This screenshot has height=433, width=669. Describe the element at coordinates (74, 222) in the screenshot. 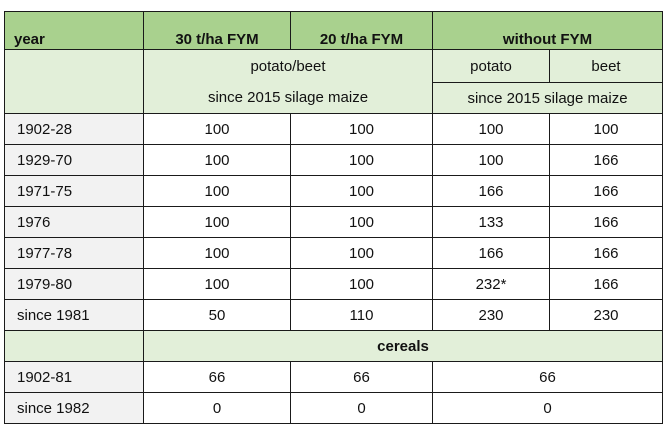

I see `row-year: 1976` at that location.